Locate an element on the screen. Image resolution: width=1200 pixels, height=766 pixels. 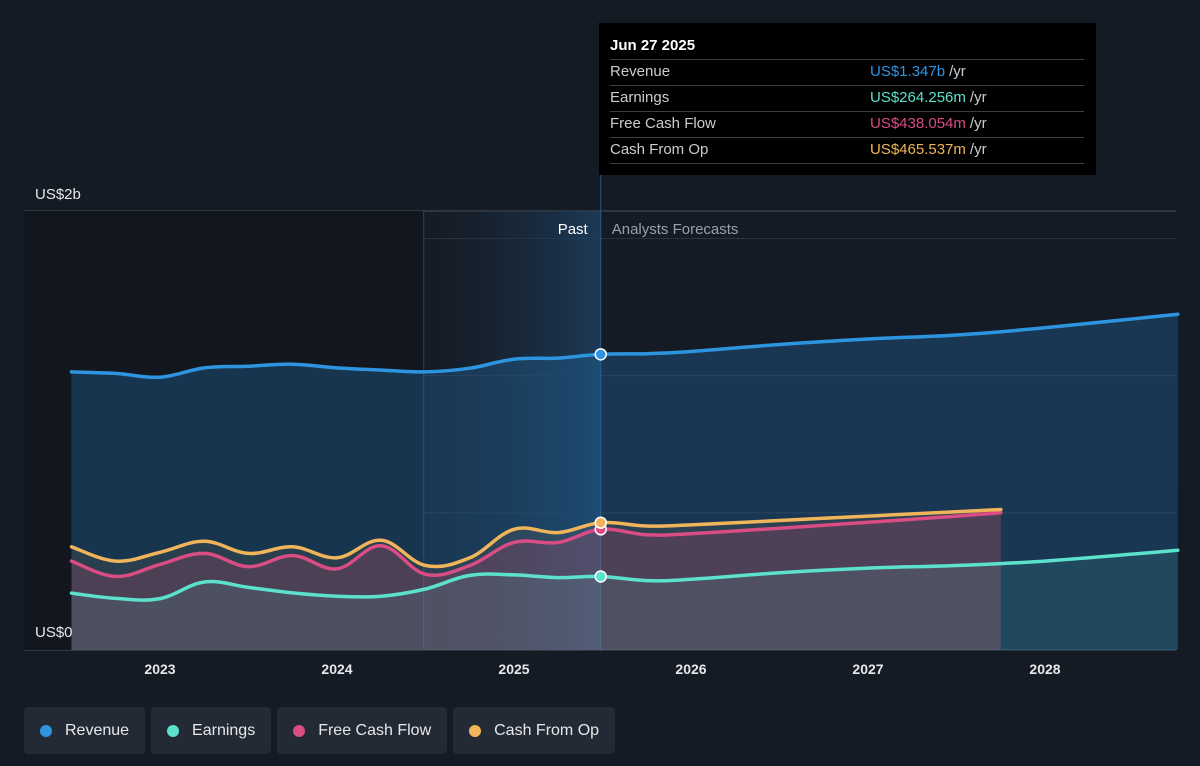
tooltip-row-cfo: Cash From Op US$465.537m /yr is located at coordinates (847, 150).